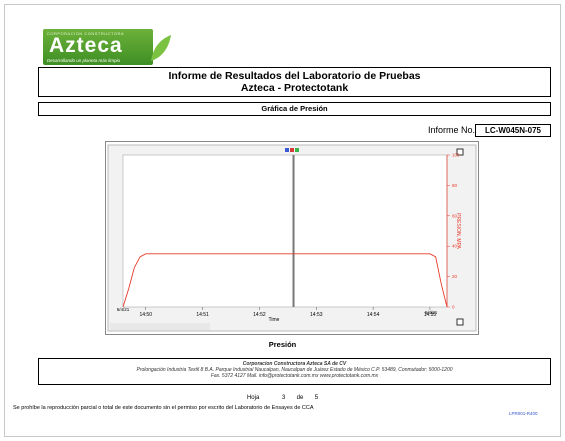 This screenshot has width=565, height=441. I want to click on section-box: Gráfica de Presión, so click(294, 109).